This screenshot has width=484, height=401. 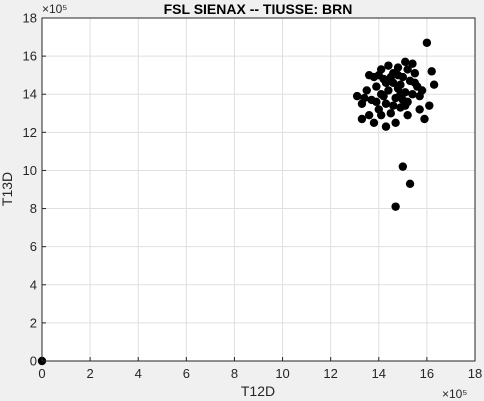 What do you see at coordinates (186, 373) in the screenshot?
I see `x-tick-label: 6` at bounding box center [186, 373].